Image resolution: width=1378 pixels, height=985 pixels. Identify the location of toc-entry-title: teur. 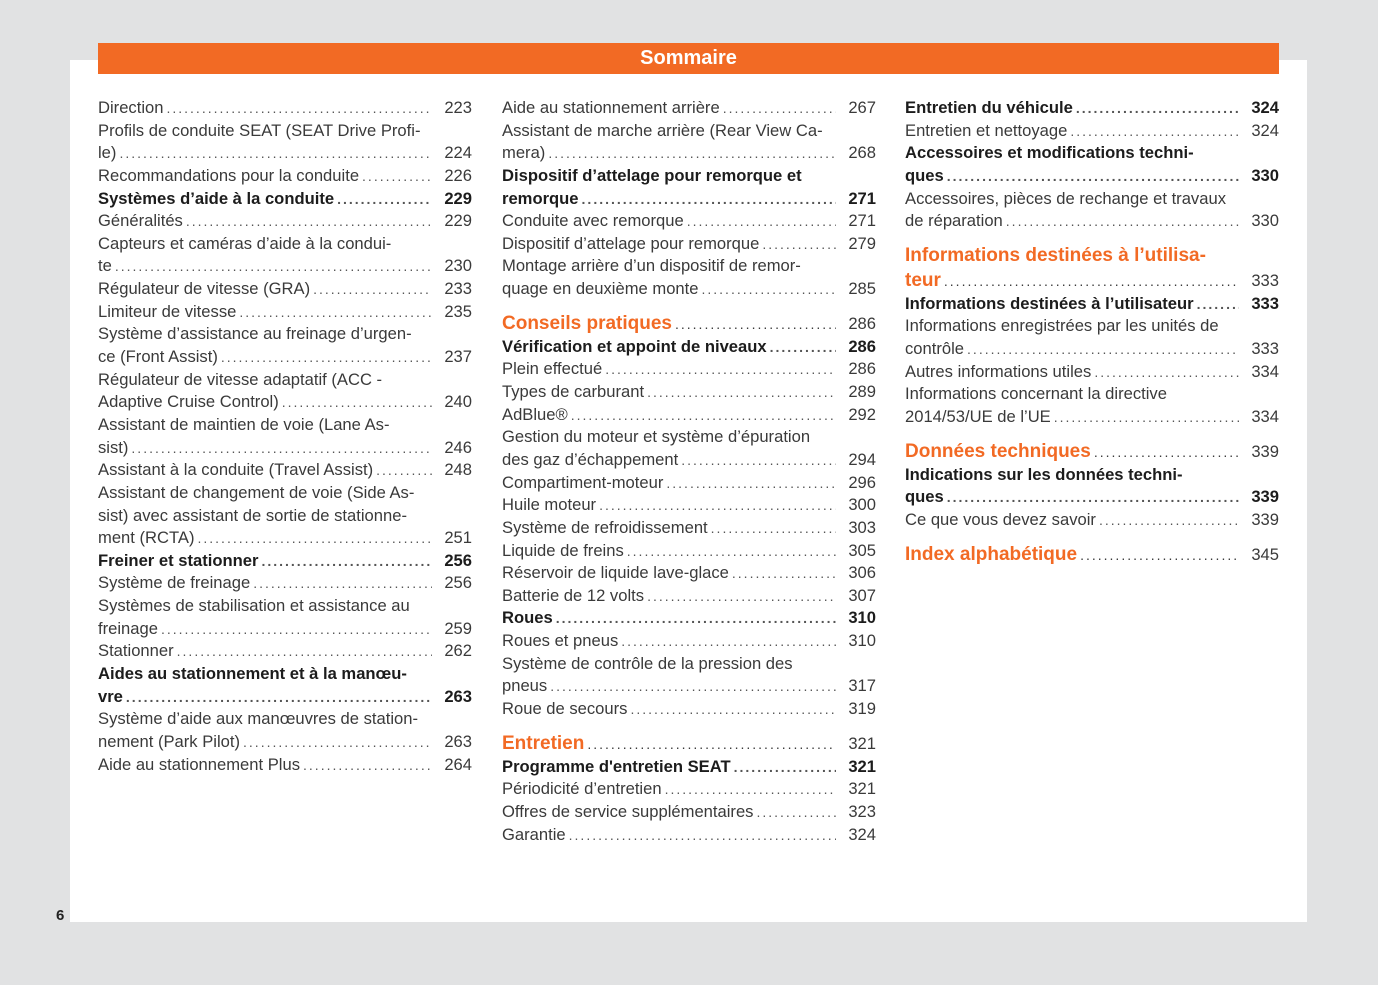
(923, 280).